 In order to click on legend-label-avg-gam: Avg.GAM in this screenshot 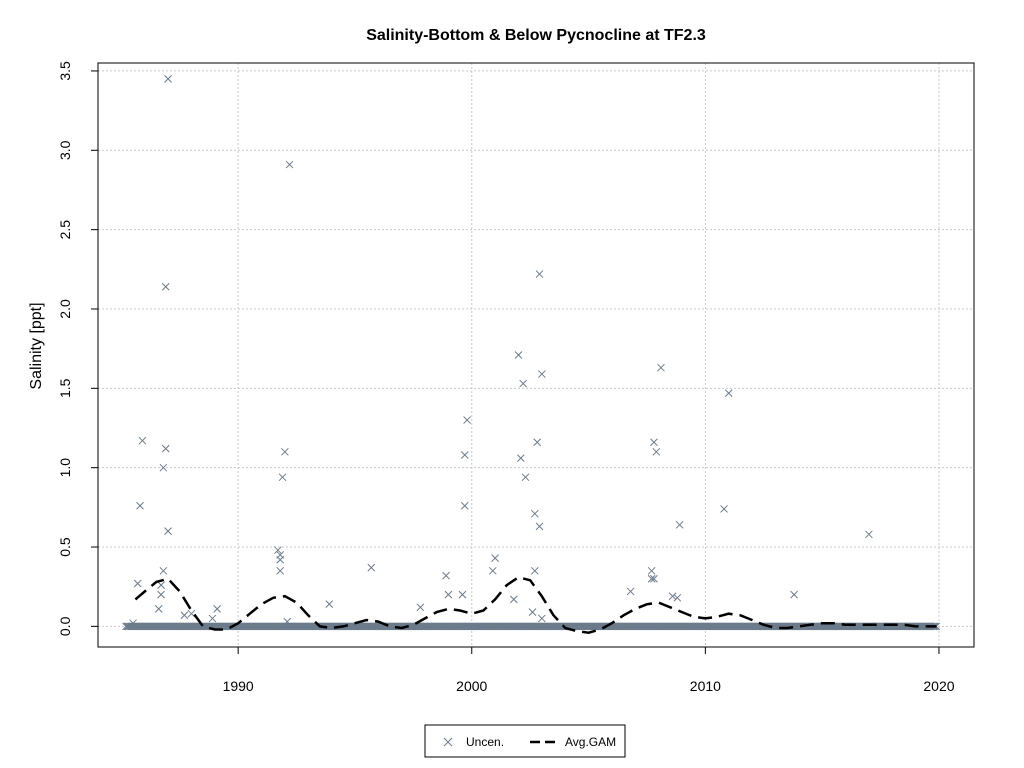, I will do `click(590, 742)`.